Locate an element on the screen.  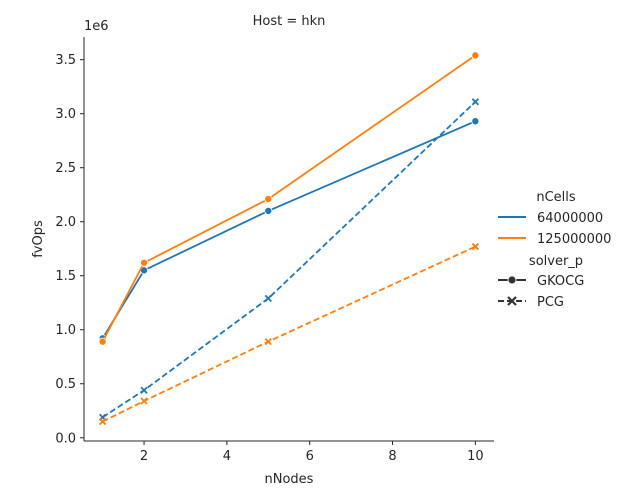
y-tick-label: 3.5 is located at coordinates (65, 60).